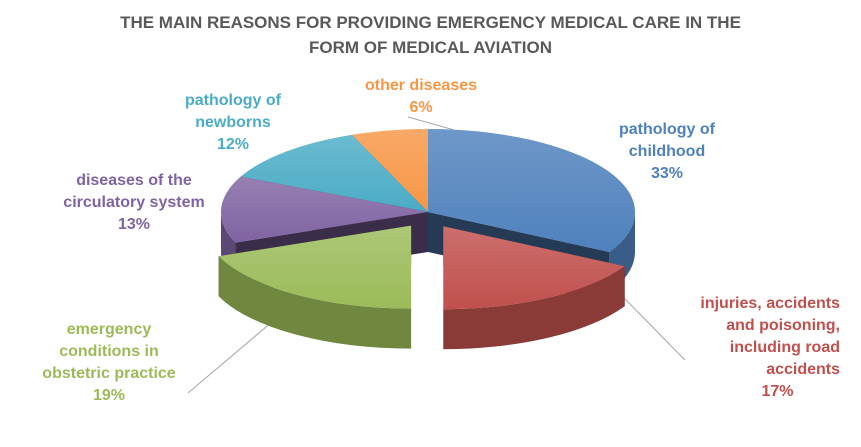  What do you see at coordinates (430, 47) in the screenshot?
I see `chart-title-line-2: FORM OF MEDICAL AVIATION` at bounding box center [430, 47].